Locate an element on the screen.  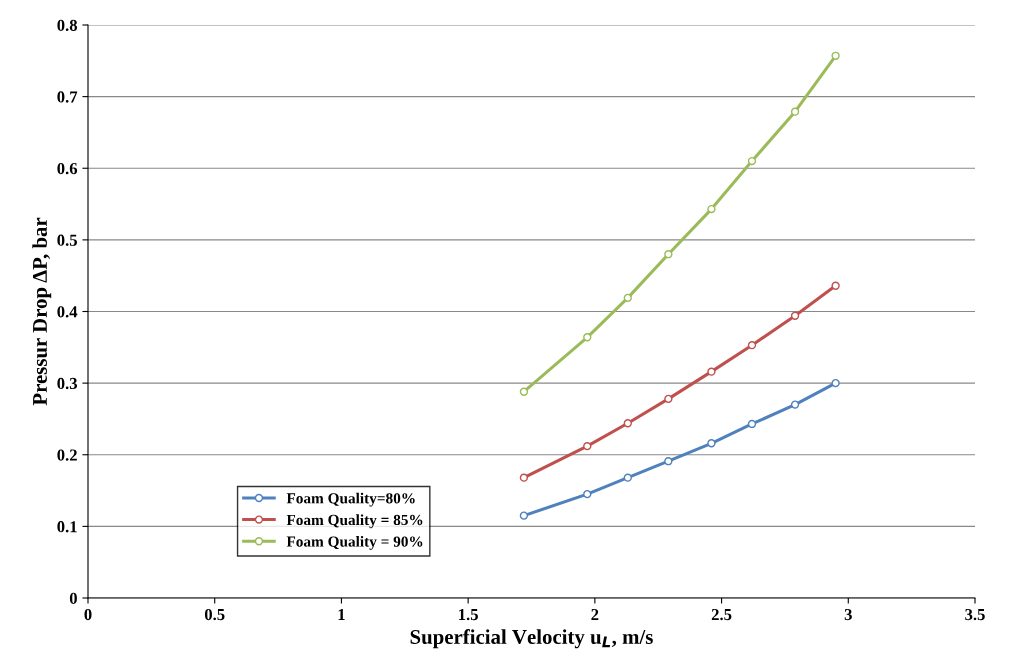
y-tick-label: 0.3 is located at coordinates (67, 383).